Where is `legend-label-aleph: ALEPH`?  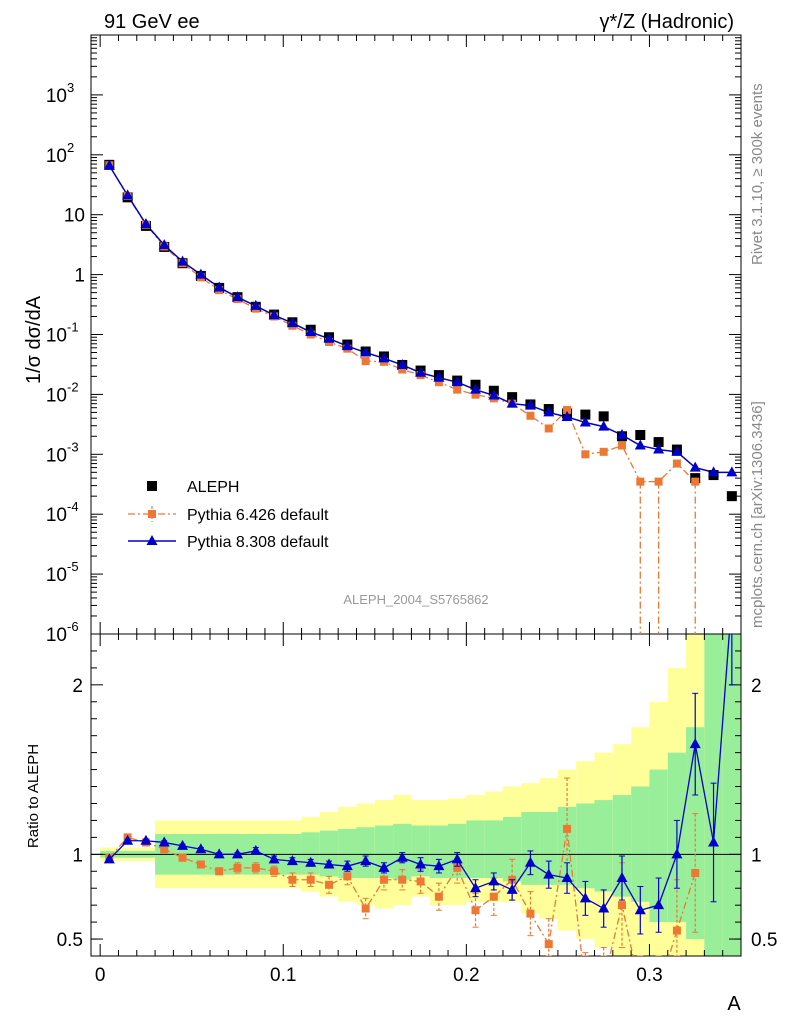 legend-label-aleph: ALEPH is located at coordinates (213, 487).